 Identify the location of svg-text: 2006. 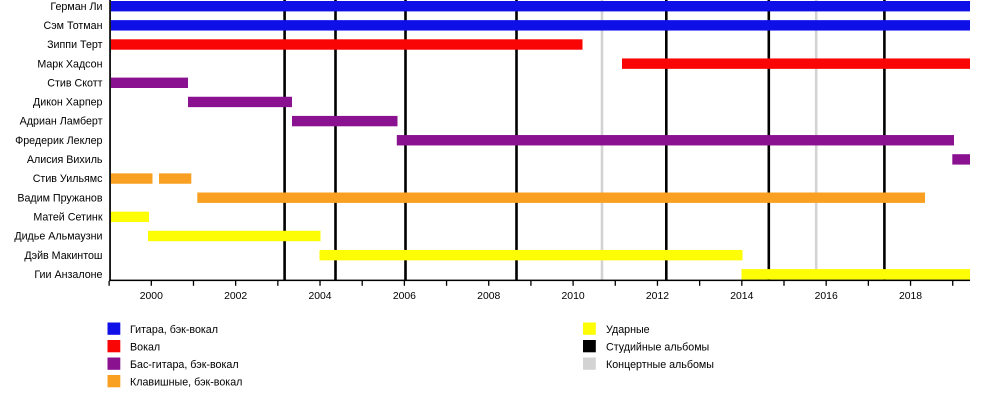
(404, 296).